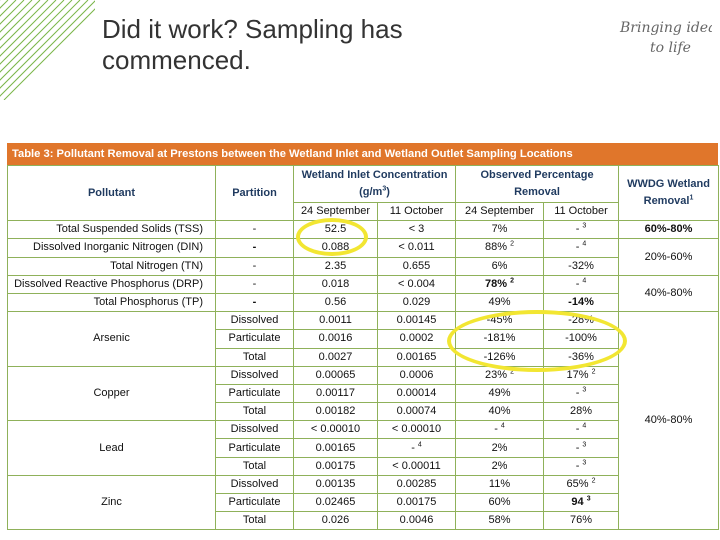  Describe the element at coordinates (111, 393) in the screenshot. I see `metal-name: Copper` at that location.